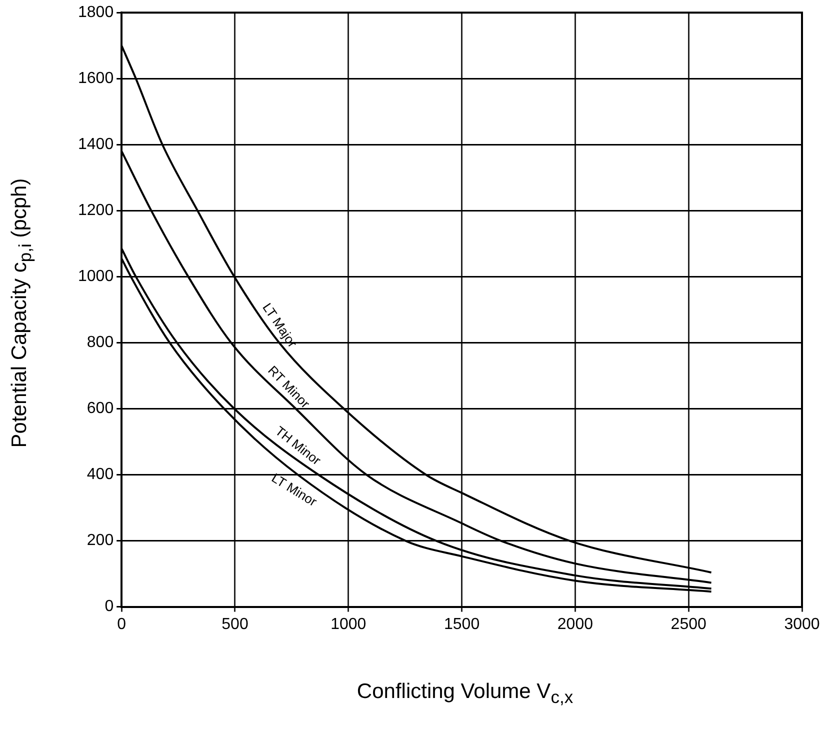 The width and height of the screenshot is (832, 732). I want to click on y-tick-label: 200, so click(100, 541).